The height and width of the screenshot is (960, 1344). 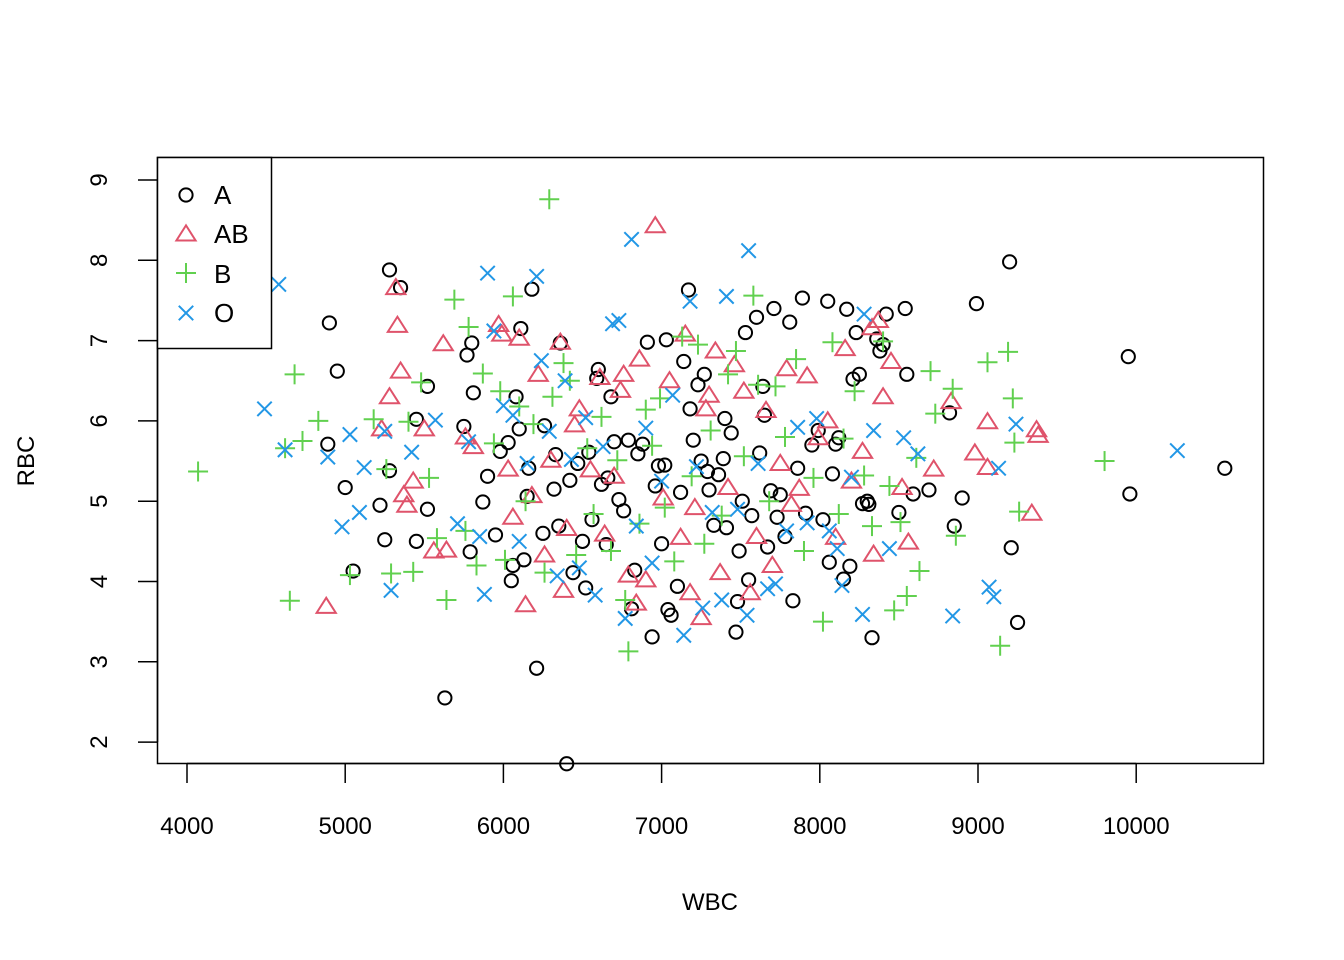 I want to click on y-tick-label: 7, so click(x=99, y=340).